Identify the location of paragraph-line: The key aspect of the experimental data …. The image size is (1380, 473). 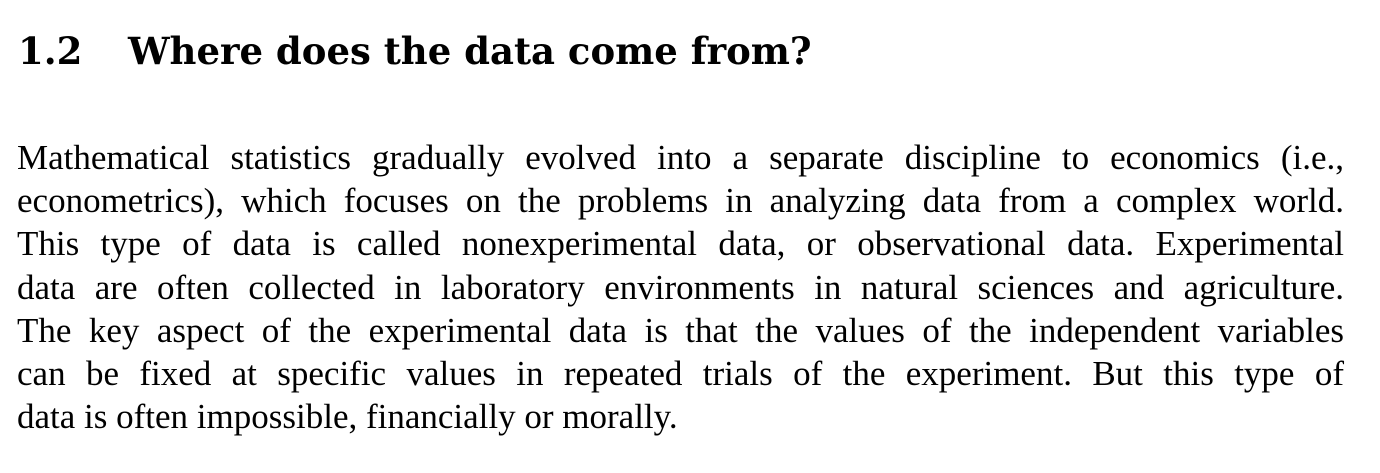
(680, 330).